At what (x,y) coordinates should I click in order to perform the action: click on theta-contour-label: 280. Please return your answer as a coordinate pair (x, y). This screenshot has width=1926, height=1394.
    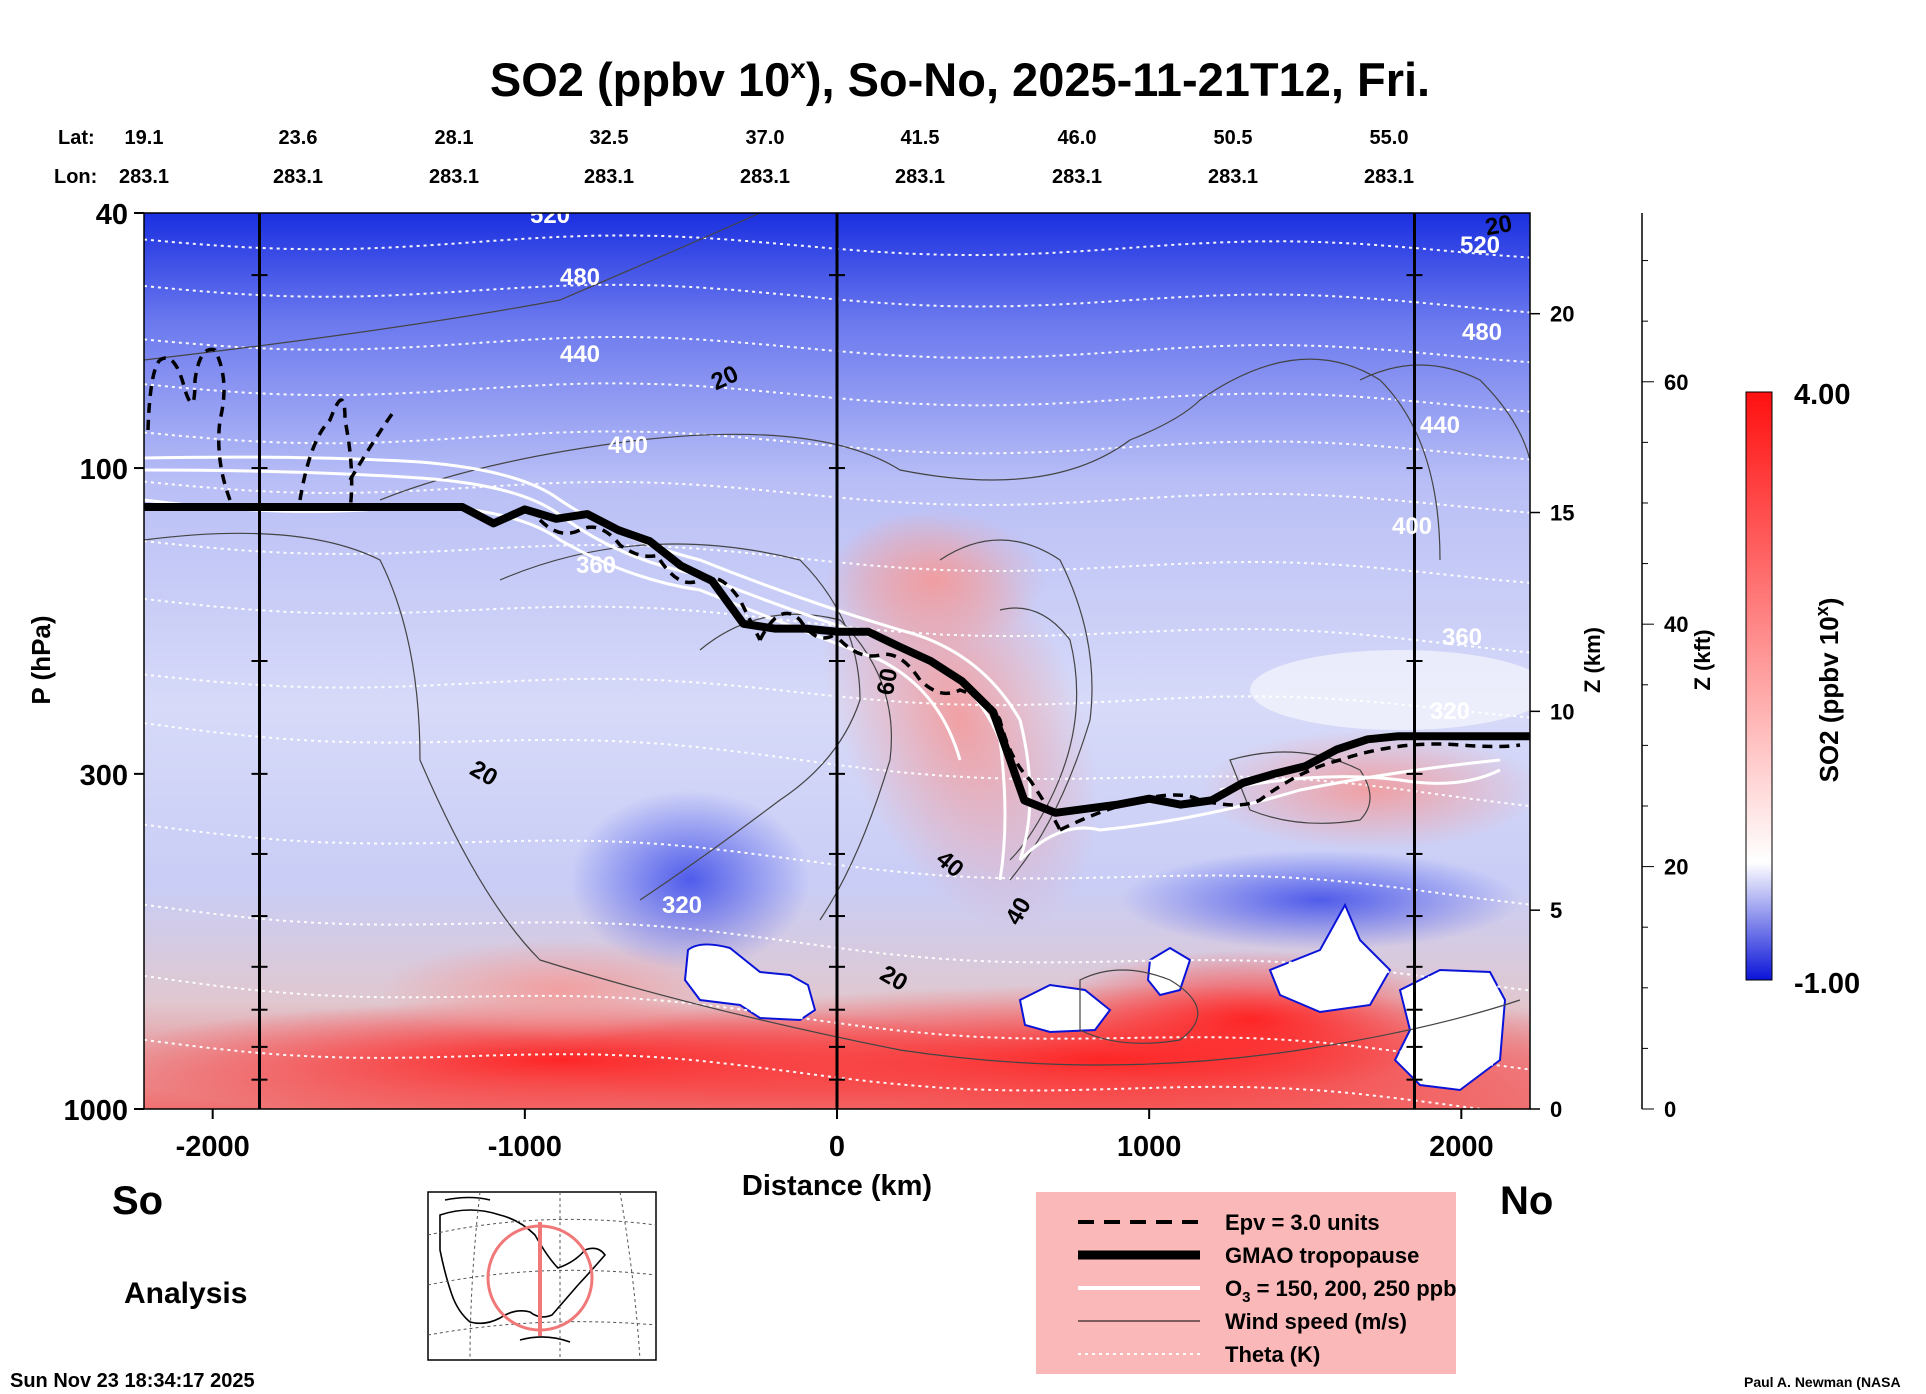
    Looking at the image, I should click on (1473, 1057).